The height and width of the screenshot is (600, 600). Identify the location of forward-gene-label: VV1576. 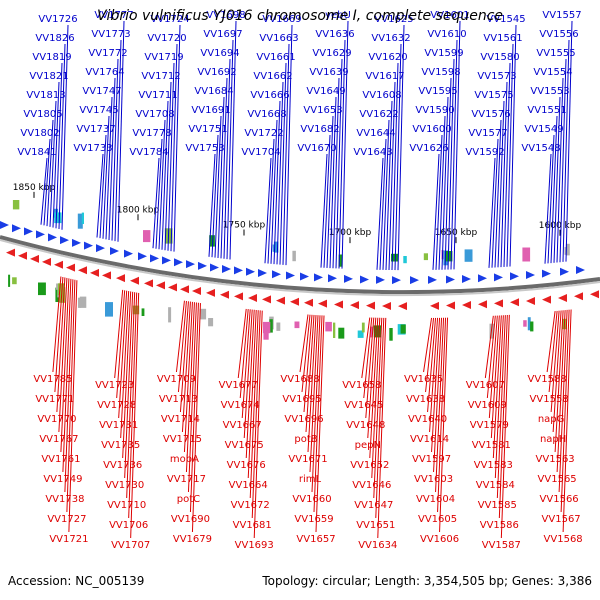
(490, 114).